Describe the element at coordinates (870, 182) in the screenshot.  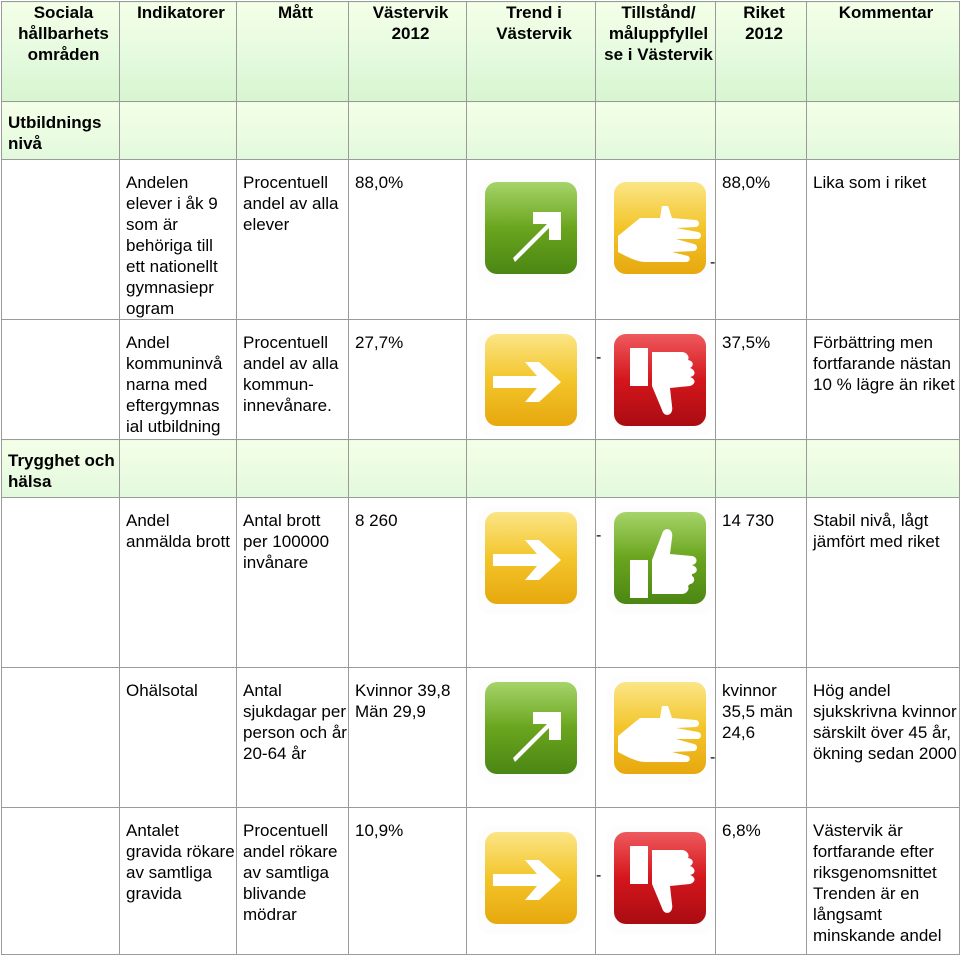
I see `comment-text: Lika som i riket` at that location.